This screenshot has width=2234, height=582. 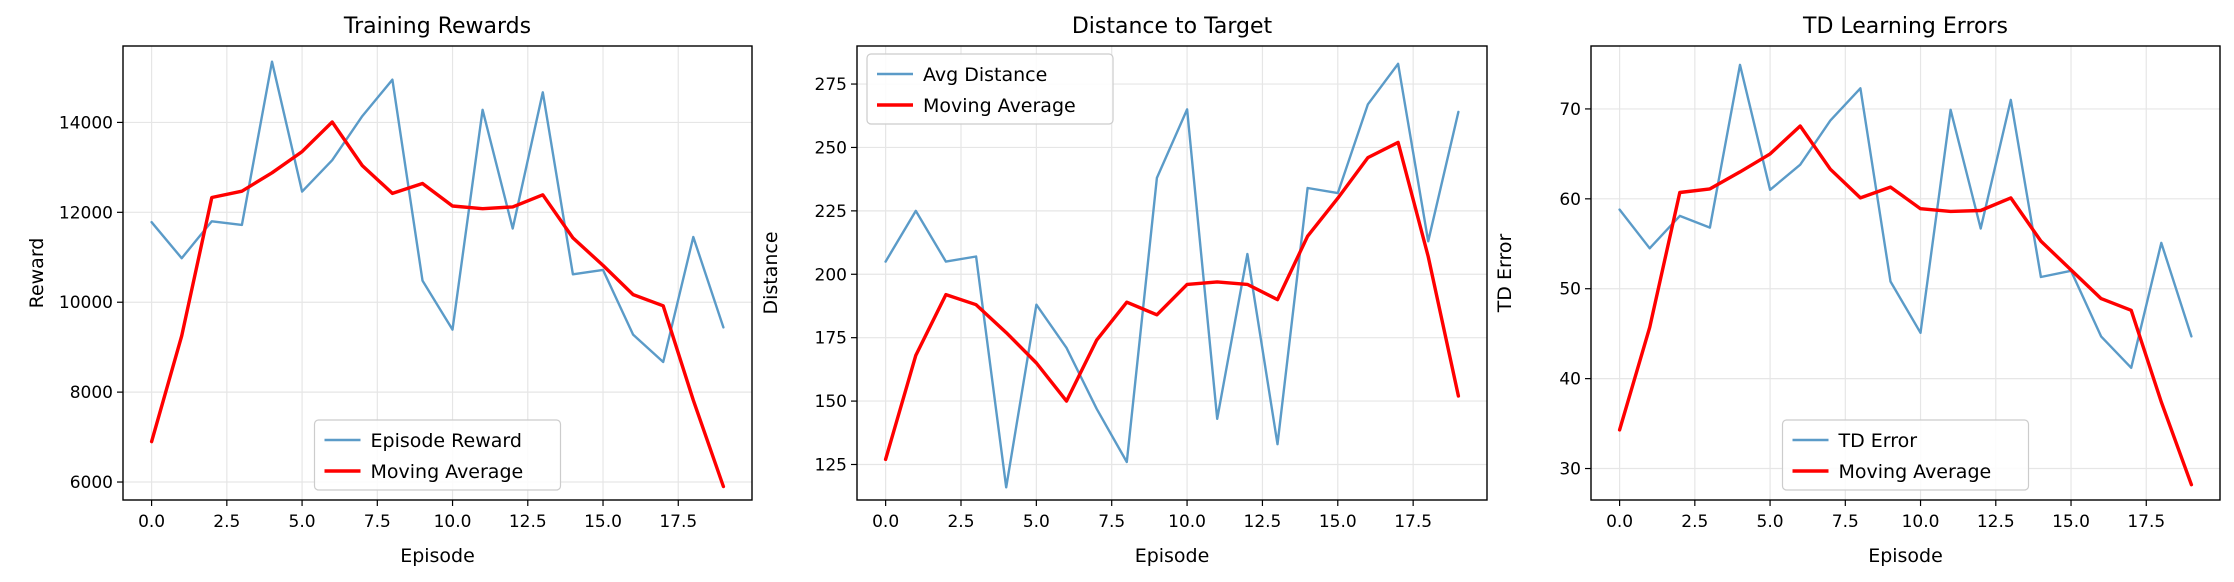 I want to click on legend-label: Avg Distance, so click(x=985, y=75).